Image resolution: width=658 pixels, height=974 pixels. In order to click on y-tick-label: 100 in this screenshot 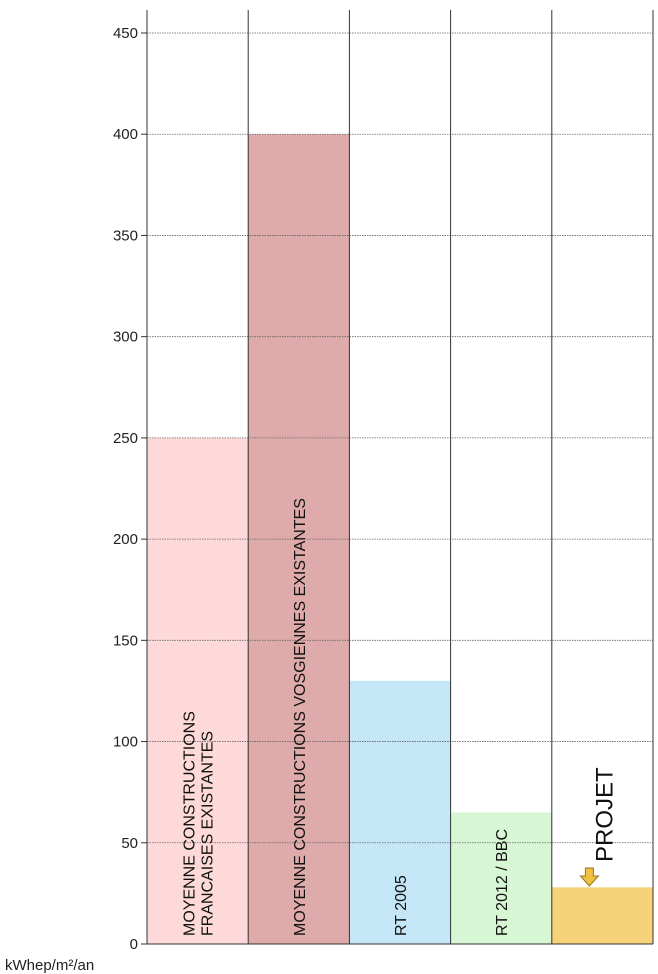, I will do `click(125, 742)`.